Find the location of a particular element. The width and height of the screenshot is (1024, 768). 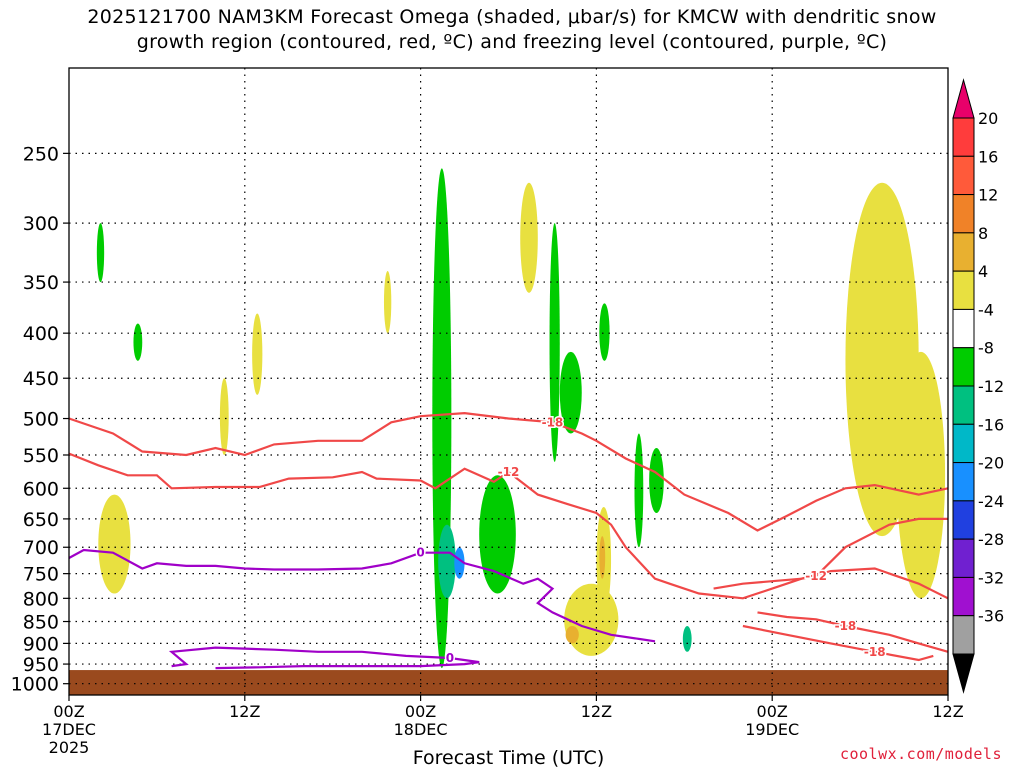

y-tick-label: 1000 is located at coordinates (35, 685).